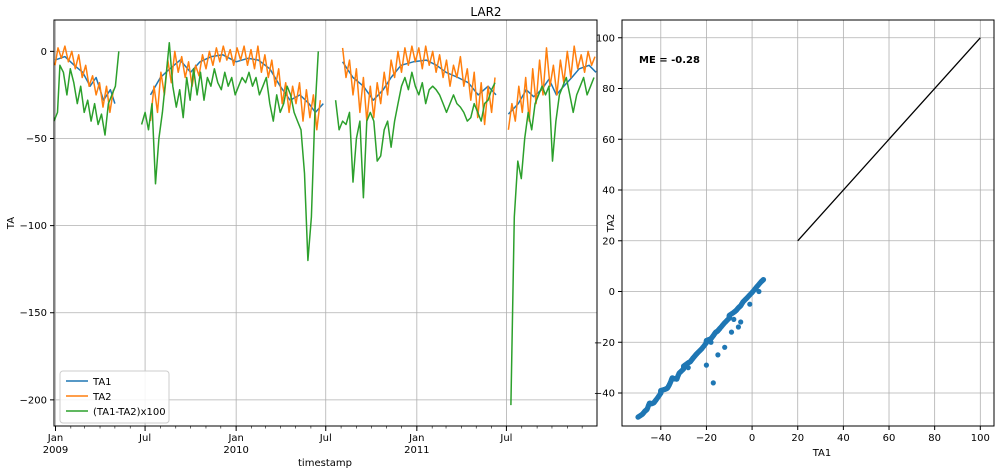 The width and height of the screenshot is (1002, 475). I want to click on identity-line, so click(889, 139).